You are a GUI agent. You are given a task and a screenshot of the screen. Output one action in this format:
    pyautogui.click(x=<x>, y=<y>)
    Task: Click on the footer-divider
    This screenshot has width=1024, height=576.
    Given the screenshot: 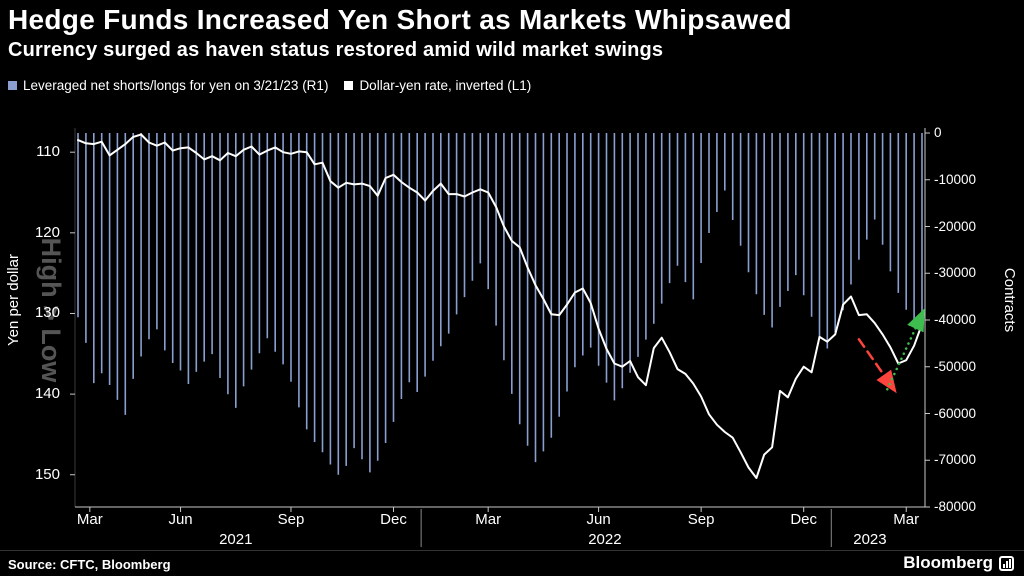 What is the action you would take?
    pyautogui.click(x=512, y=550)
    